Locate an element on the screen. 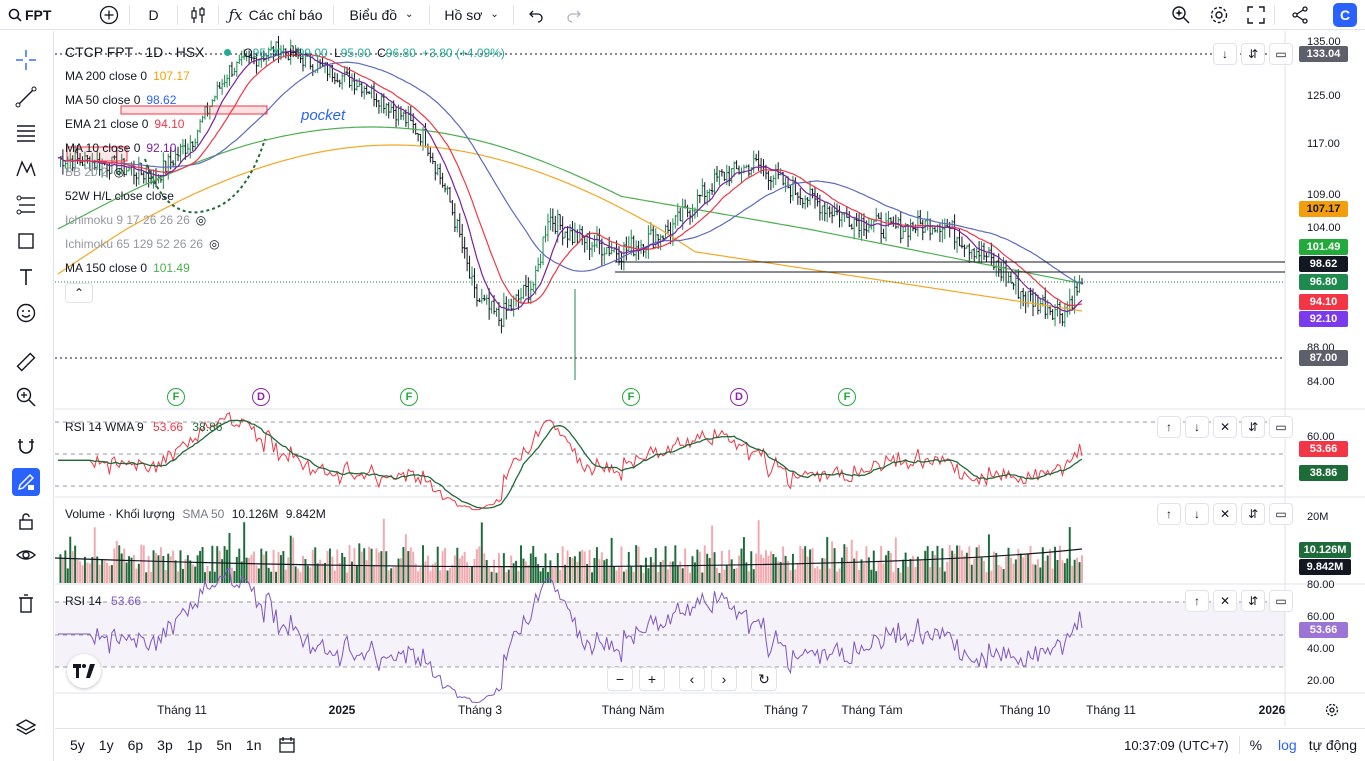  layout-button: Biểu đồ ⌄ is located at coordinates (382, 15).